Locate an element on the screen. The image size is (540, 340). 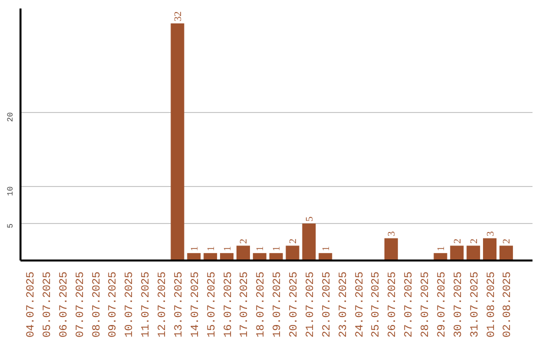
x-tick-label: 01.08.2025 is located at coordinates (492, 304).